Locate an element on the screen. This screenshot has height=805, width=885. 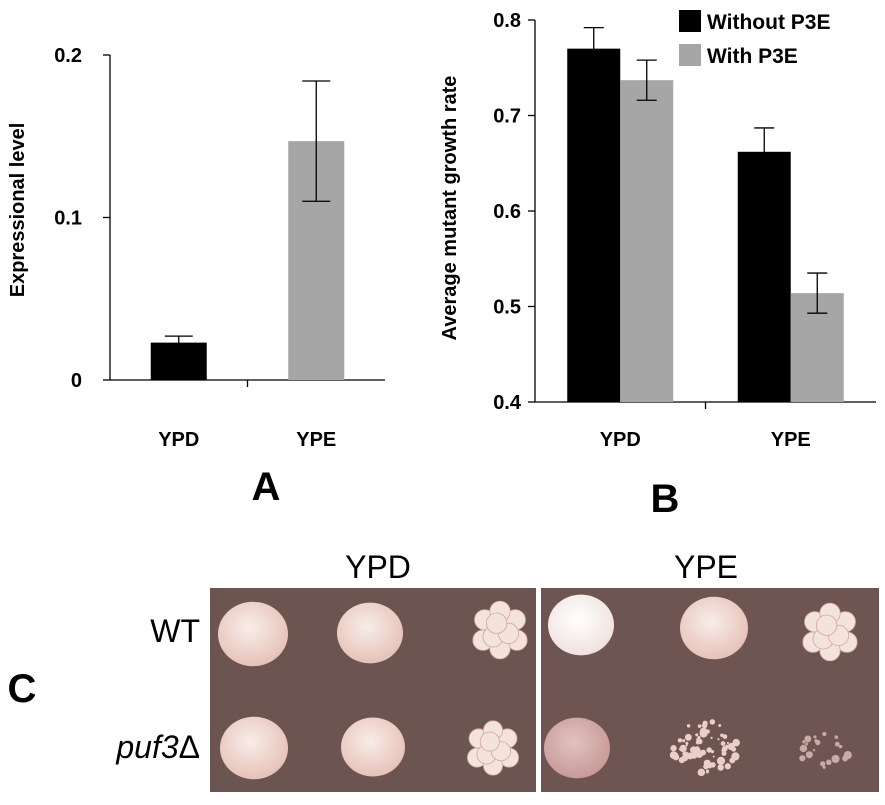
y-tick-label: 0.8 is located at coordinates (507, 21).